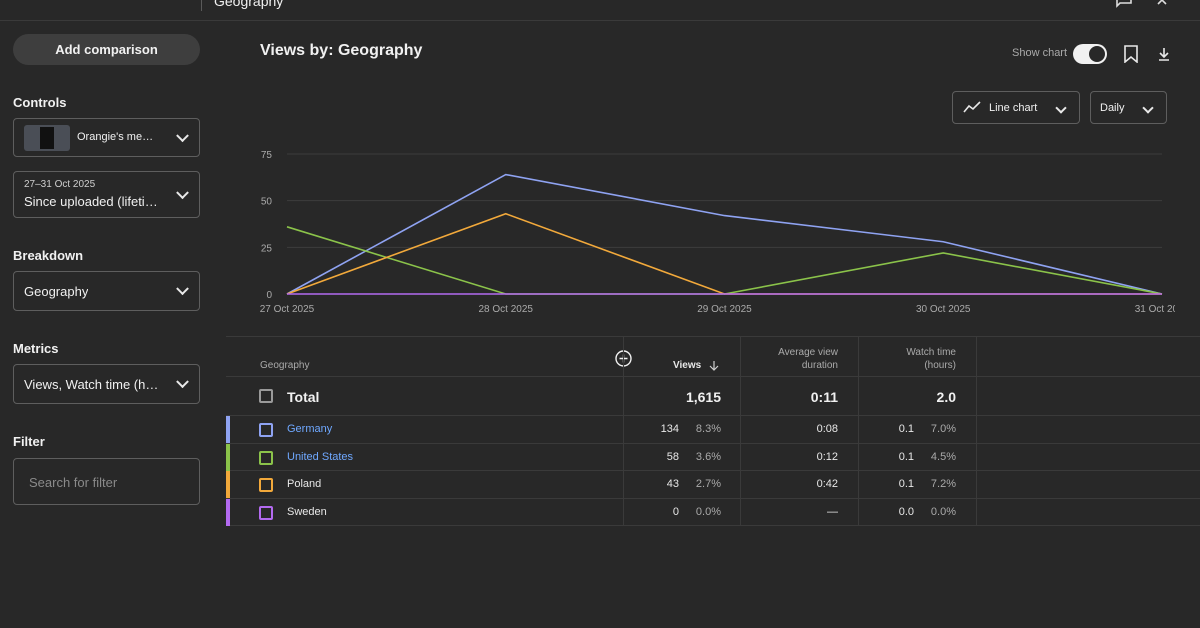  Describe the element at coordinates (931, 352) in the screenshot. I see `header-watch-1: Watch time` at that location.